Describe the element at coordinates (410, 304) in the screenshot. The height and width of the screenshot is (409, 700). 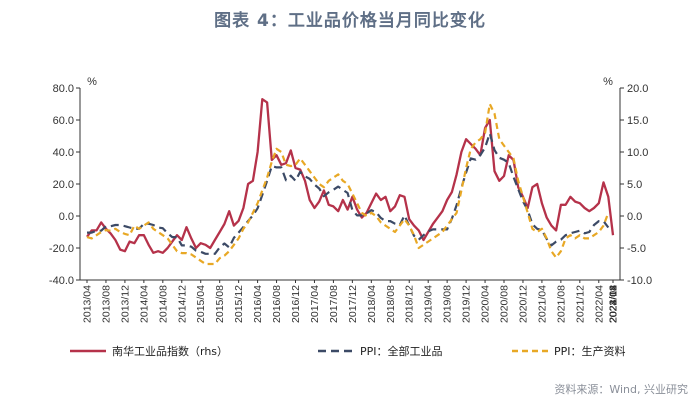
I see `x-tick-label: 2018/12` at that location.